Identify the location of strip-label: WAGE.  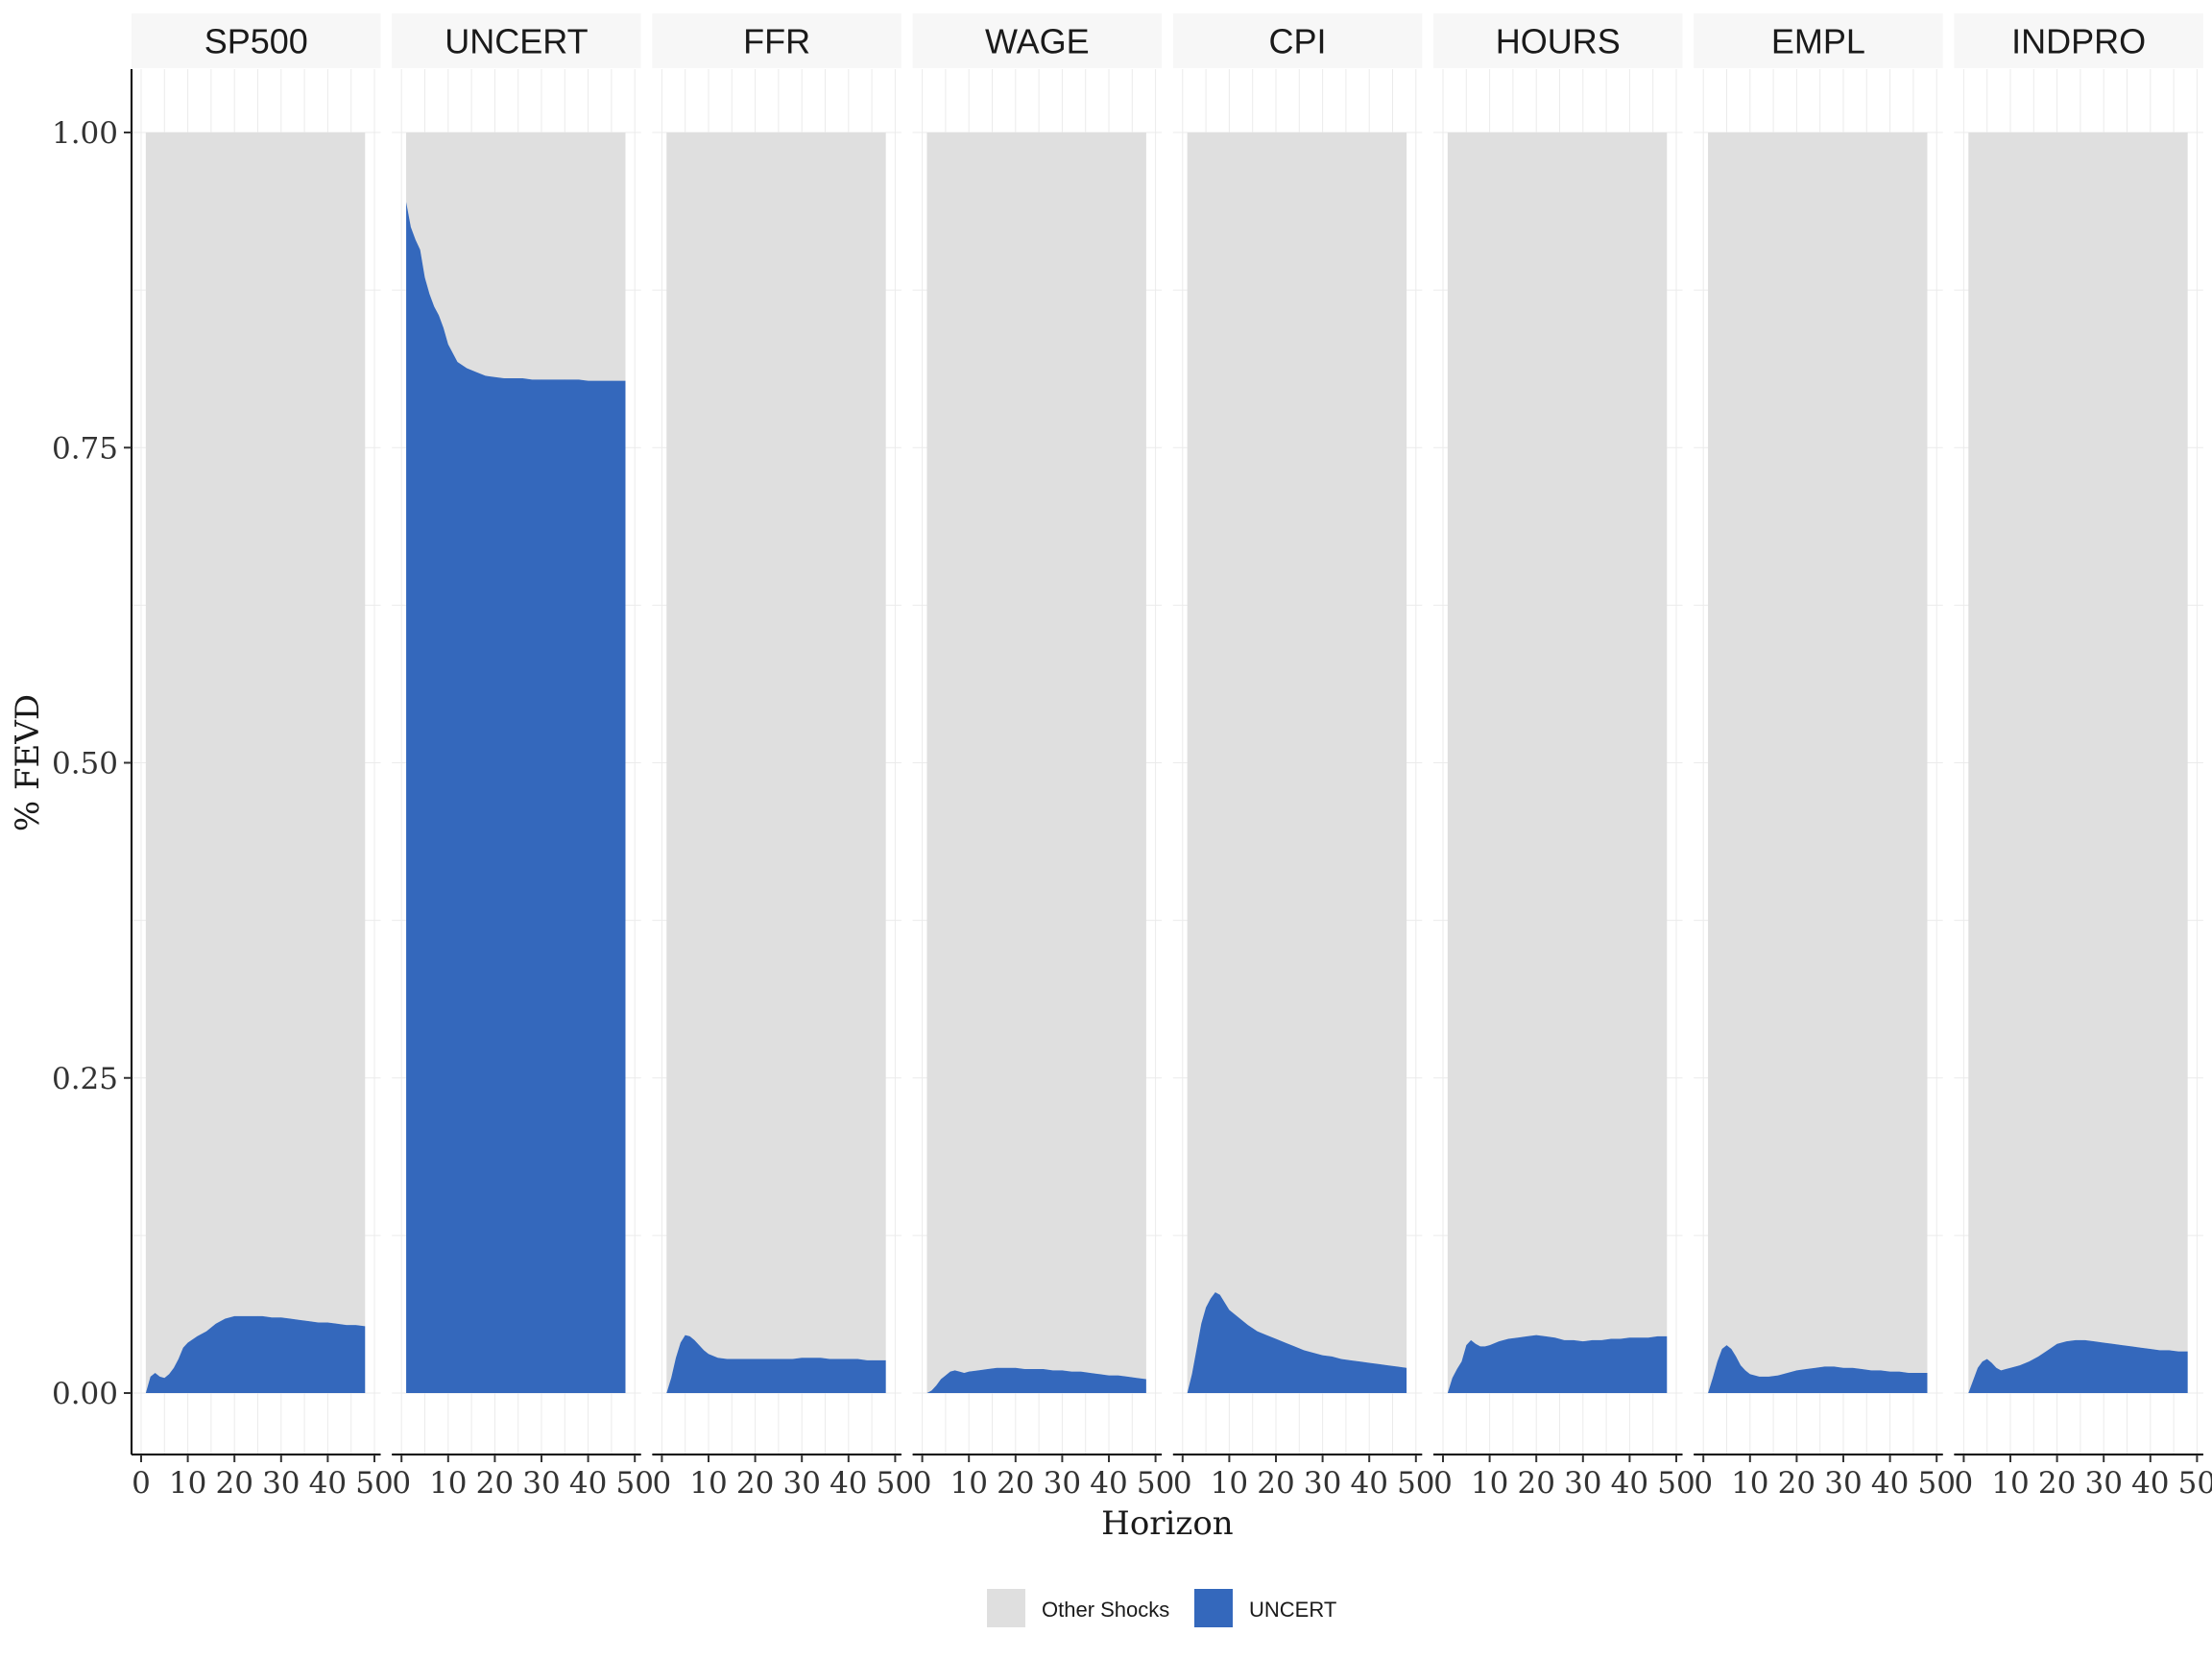
(1037, 41).